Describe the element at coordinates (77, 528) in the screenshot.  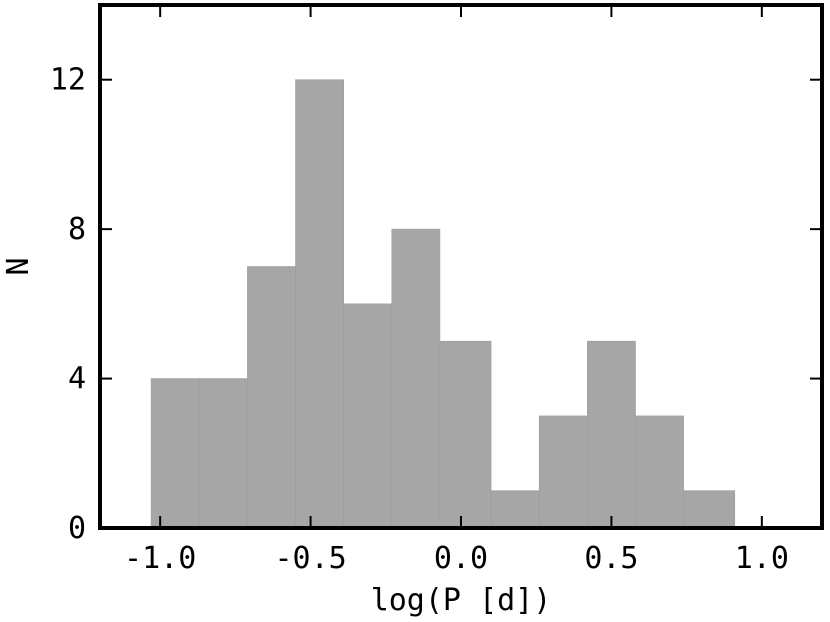
I see `y-tick-label-0: 0` at that location.